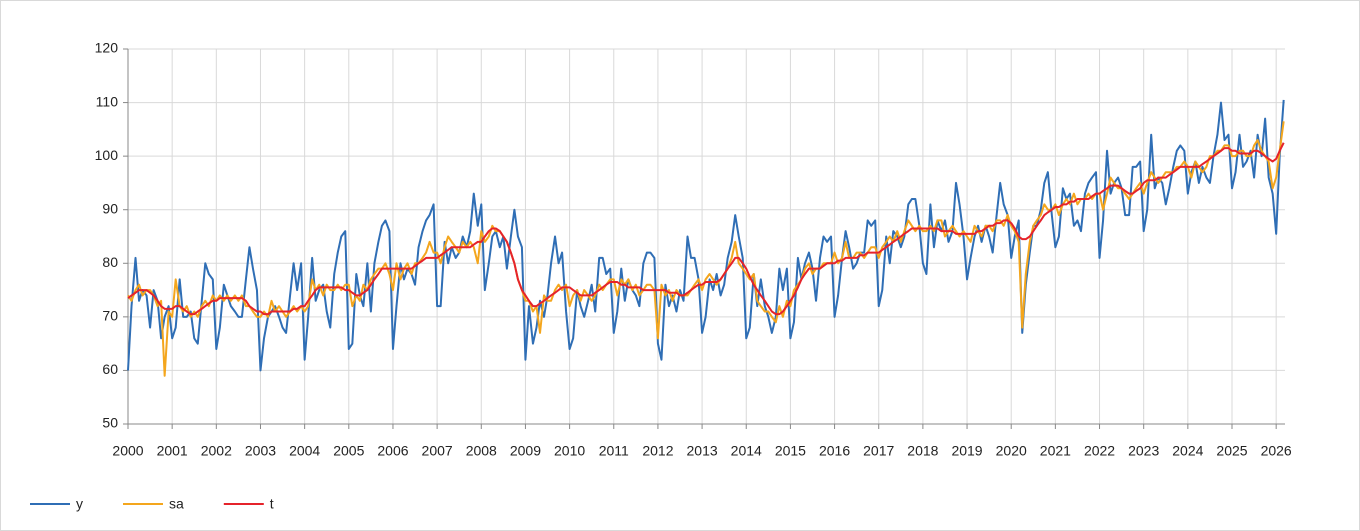 This screenshot has height=531, width=1360. Describe the element at coordinates (1143, 451) in the screenshot. I see `x-tick-label: 2023` at that location.